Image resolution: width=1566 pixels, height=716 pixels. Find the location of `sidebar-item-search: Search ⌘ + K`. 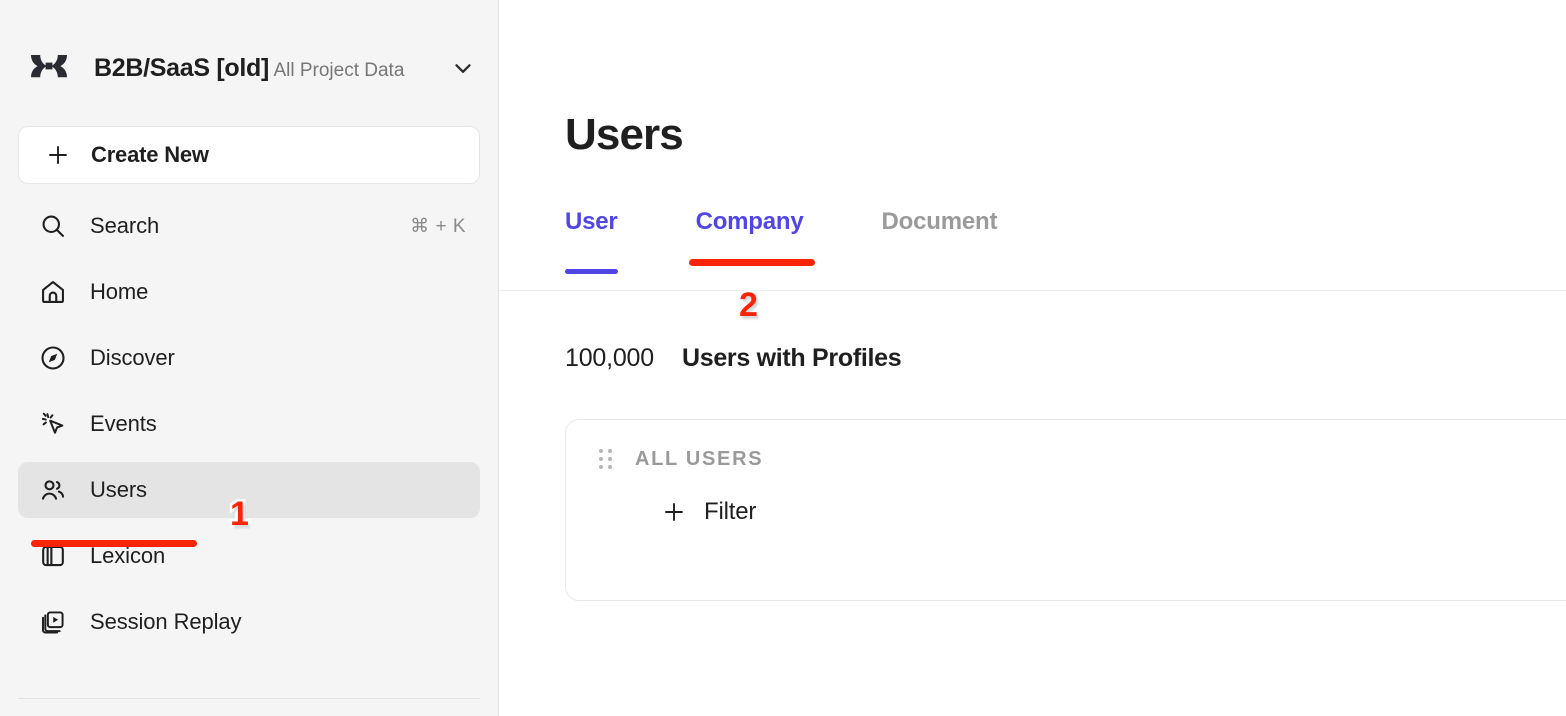

sidebar-item-search: Search ⌘ + K is located at coordinates (249, 226).